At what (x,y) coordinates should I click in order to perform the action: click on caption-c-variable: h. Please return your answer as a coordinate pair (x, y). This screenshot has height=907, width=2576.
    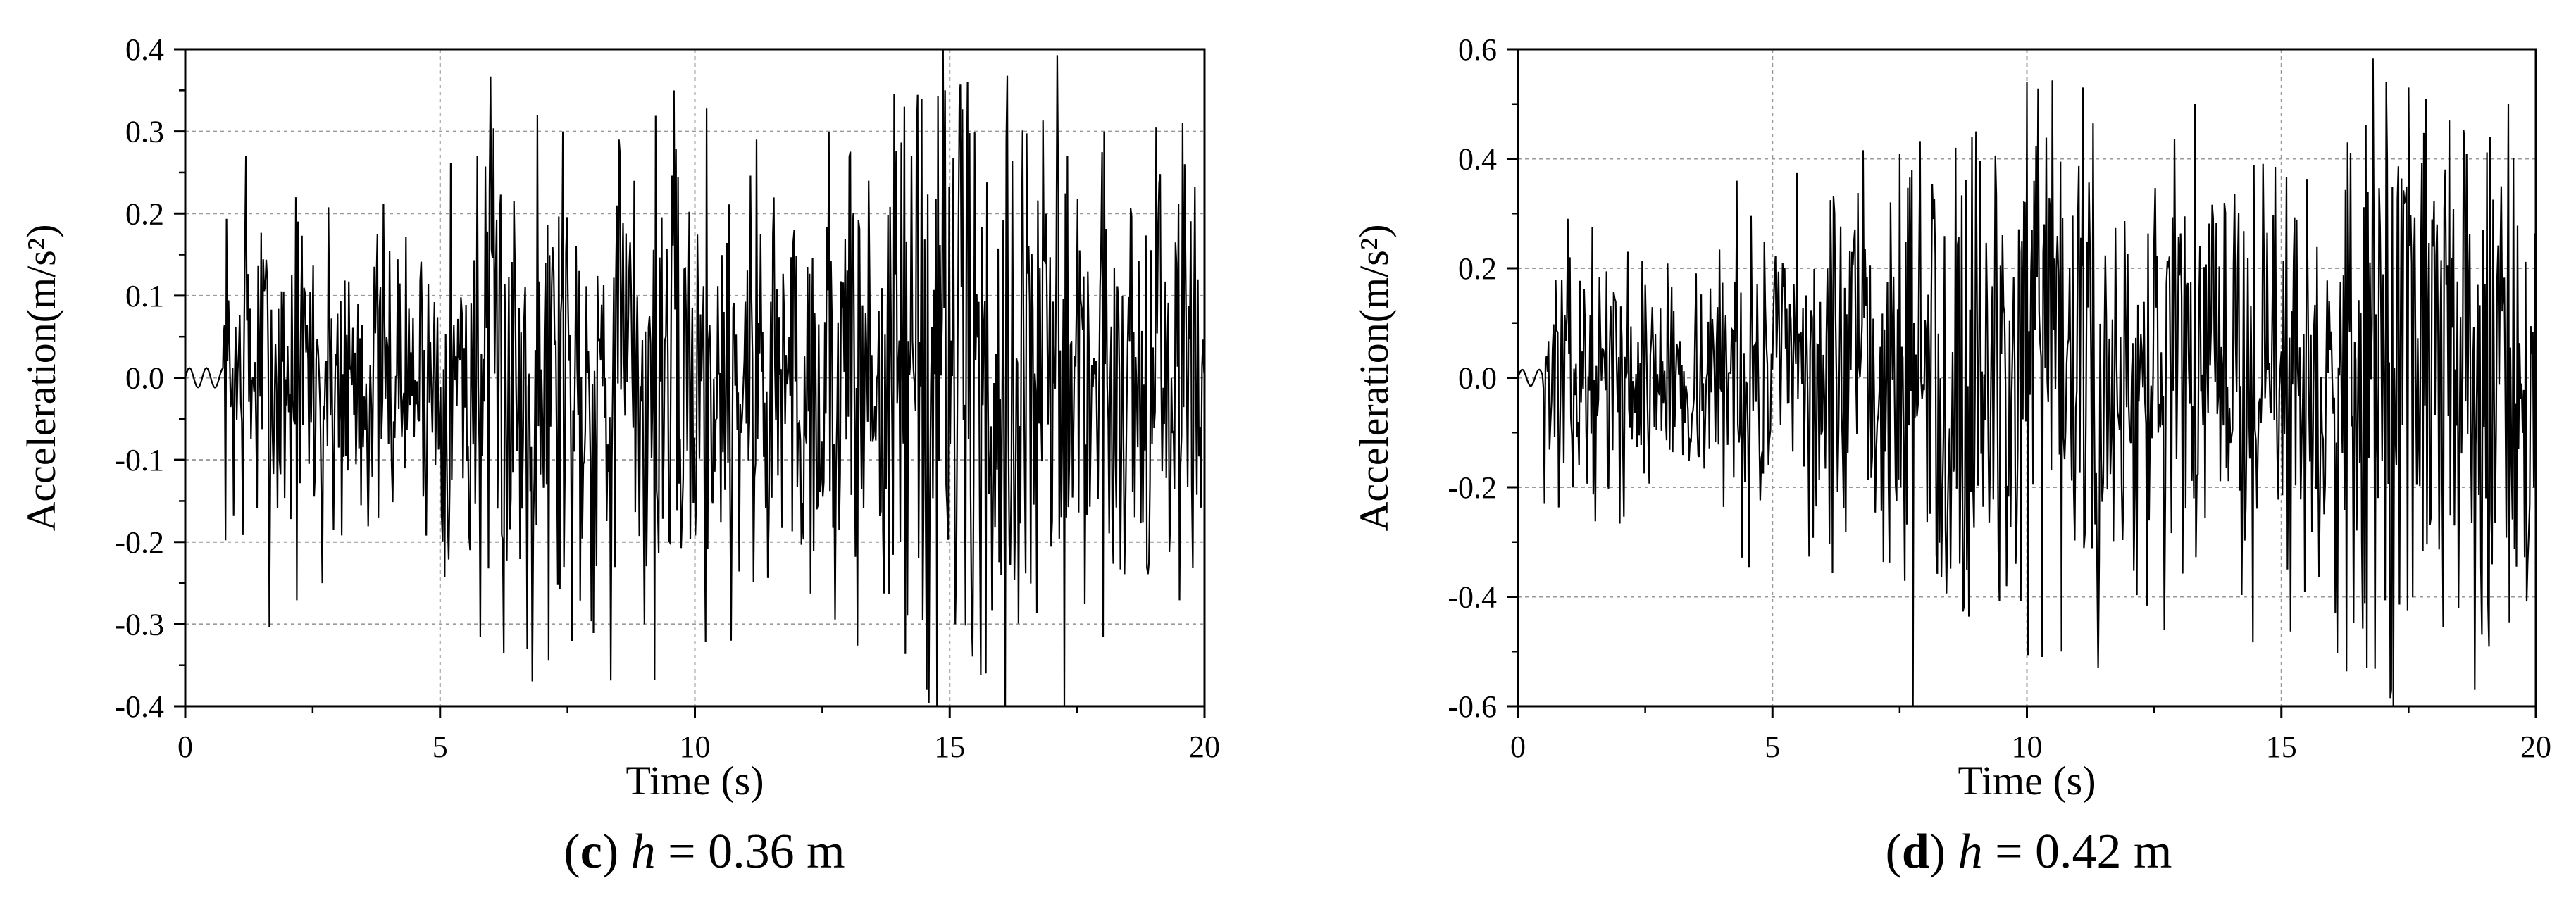
    Looking at the image, I should click on (643, 852).